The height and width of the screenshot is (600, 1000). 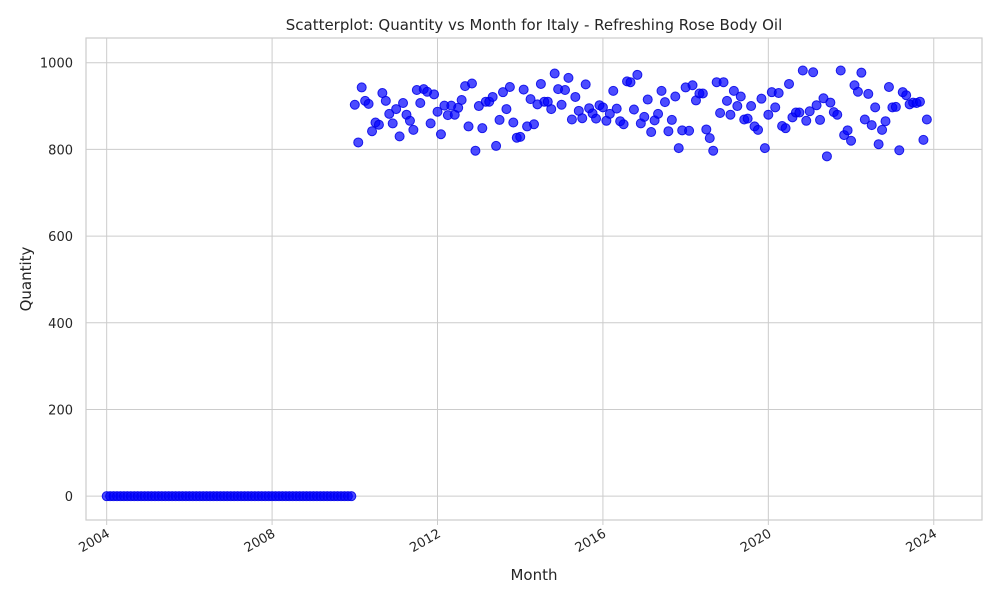 What do you see at coordinates (922, 541) in the screenshot?
I see `x-tick-label: 2024` at bounding box center [922, 541].